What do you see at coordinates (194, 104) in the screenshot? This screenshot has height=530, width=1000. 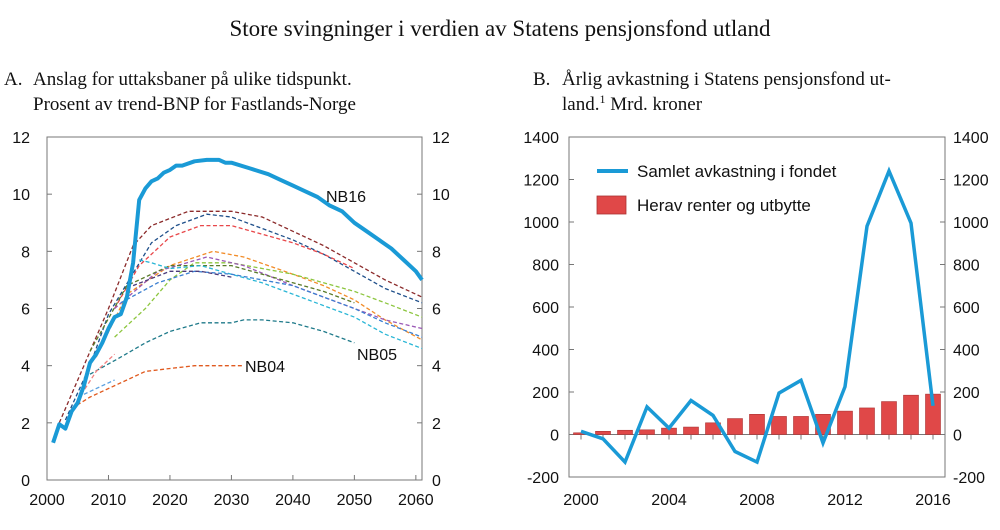 I see `panel-a-title-line2: Prosent av trend-BNP for Fastlands-Norge` at bounding box center [194, 104].